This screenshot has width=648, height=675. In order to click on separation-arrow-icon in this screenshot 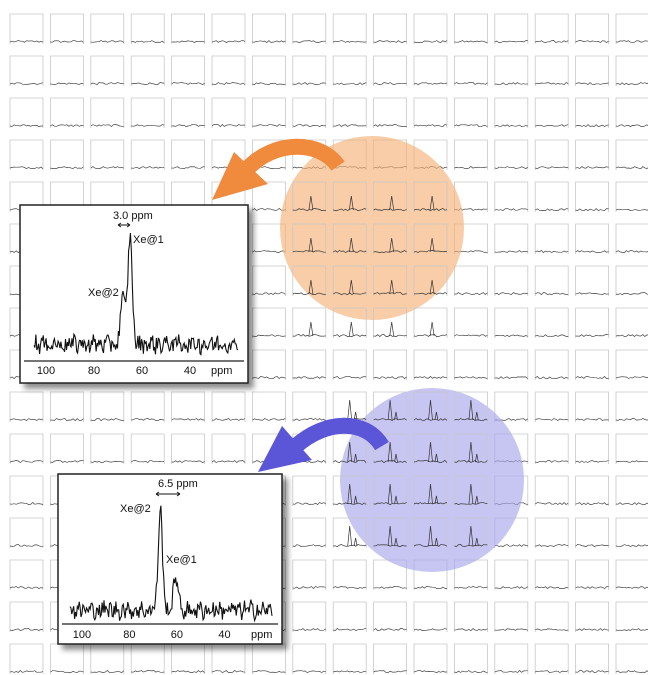, I will do `click(124, 225)`.